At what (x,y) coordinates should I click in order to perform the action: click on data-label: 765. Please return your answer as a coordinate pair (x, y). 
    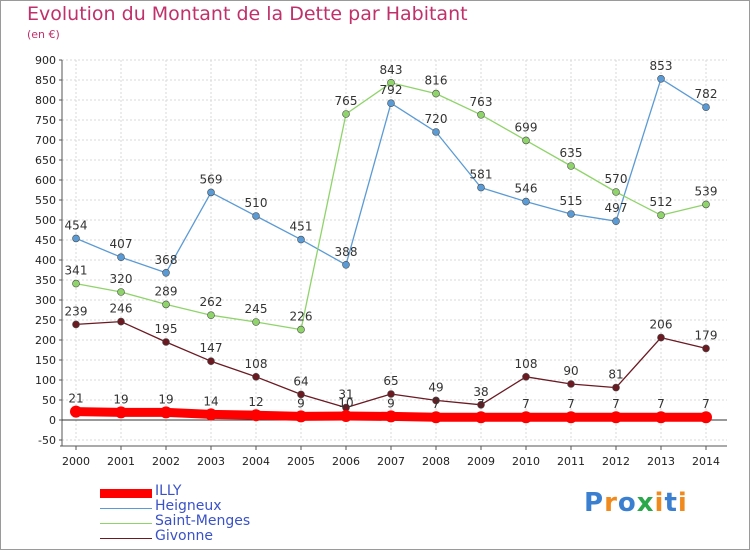
    Looking at the image, I should click on (346, 101).